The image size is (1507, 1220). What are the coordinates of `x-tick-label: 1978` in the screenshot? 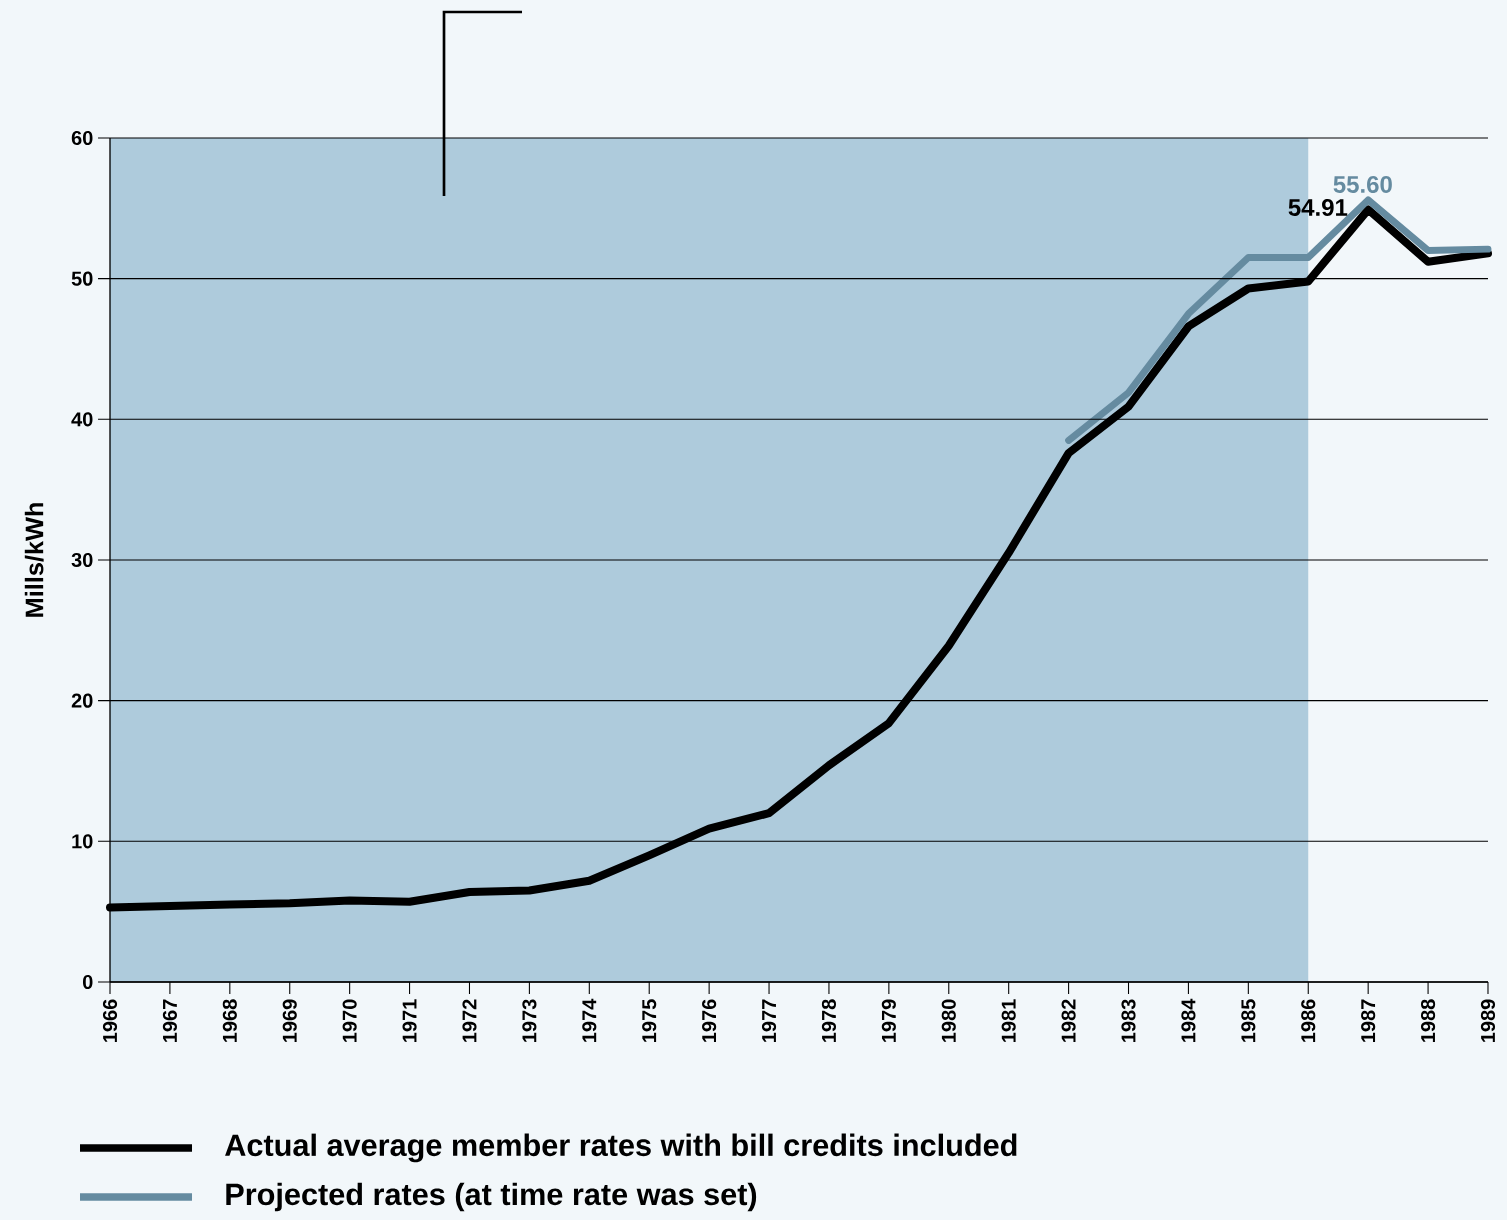 It's located at (829, 1020).